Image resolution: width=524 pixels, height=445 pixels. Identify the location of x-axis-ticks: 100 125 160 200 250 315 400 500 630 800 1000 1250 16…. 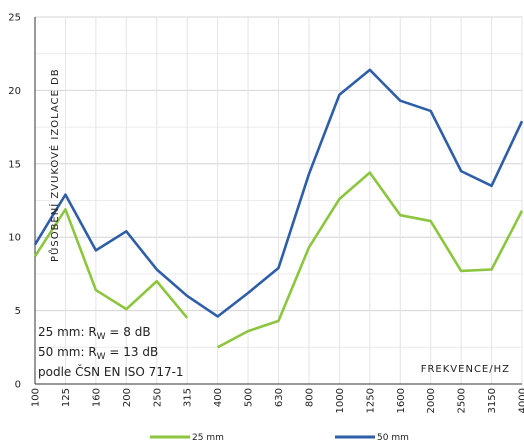
(277, 400).